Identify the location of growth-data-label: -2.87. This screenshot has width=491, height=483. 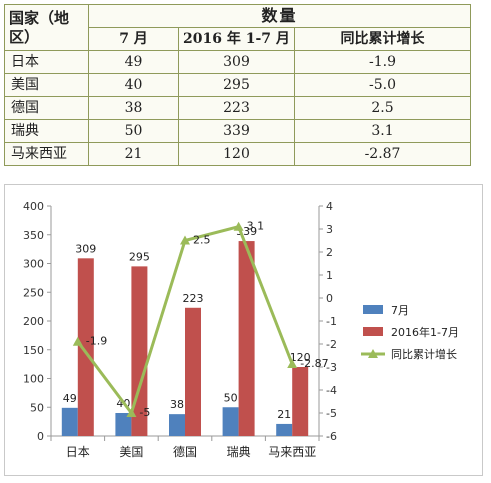
(314, 363).